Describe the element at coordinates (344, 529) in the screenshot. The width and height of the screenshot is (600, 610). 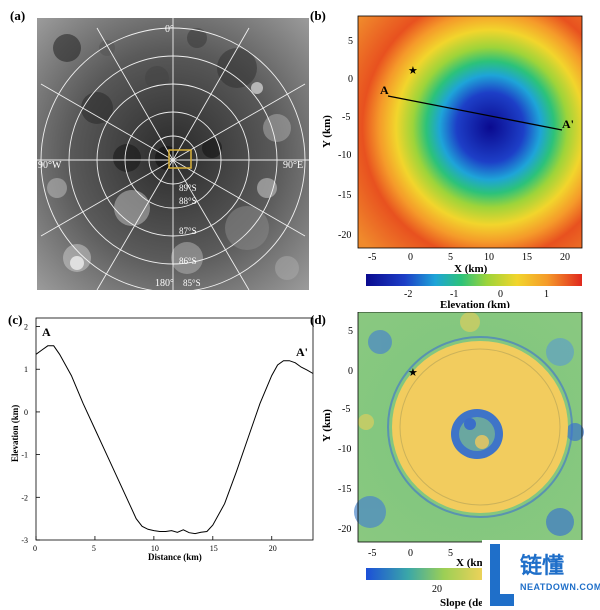
I see `d-ytick-6: -20` at that location.